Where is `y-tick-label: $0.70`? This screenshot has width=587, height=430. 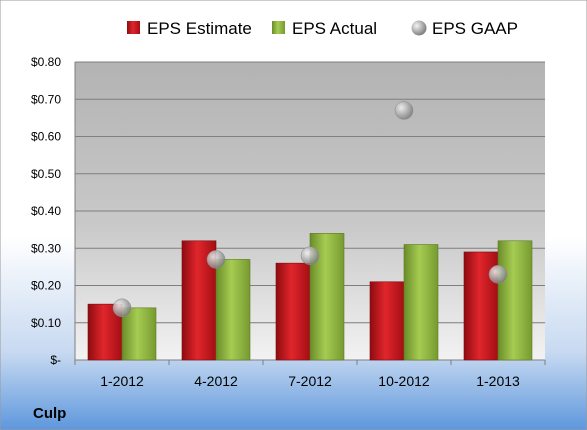
y-tick-label: $0.70 is located at coordinates (46, 99).